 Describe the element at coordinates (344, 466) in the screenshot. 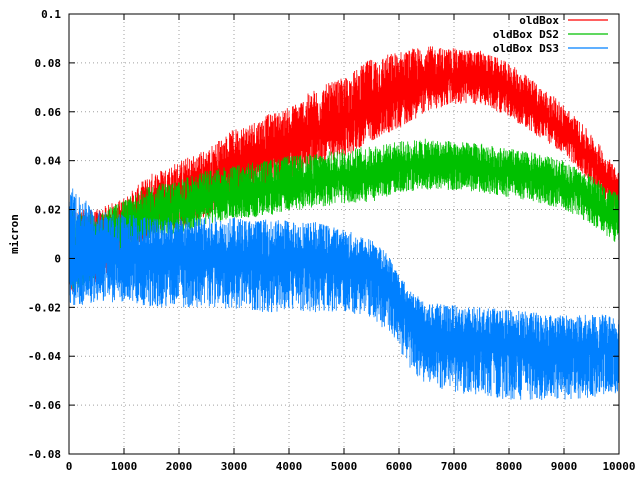

I see `x-tick-label: 5000` at that location.